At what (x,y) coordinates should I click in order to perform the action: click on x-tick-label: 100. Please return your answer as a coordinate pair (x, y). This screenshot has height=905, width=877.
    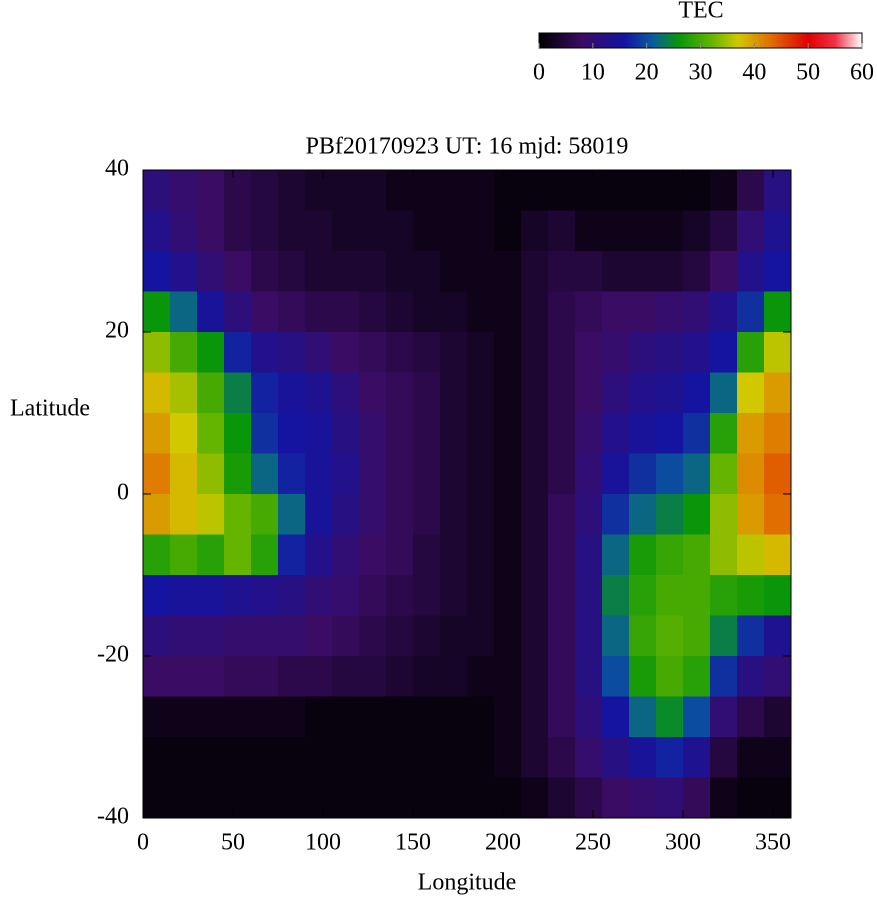
    Looking at the image, I should click on (323, 843).